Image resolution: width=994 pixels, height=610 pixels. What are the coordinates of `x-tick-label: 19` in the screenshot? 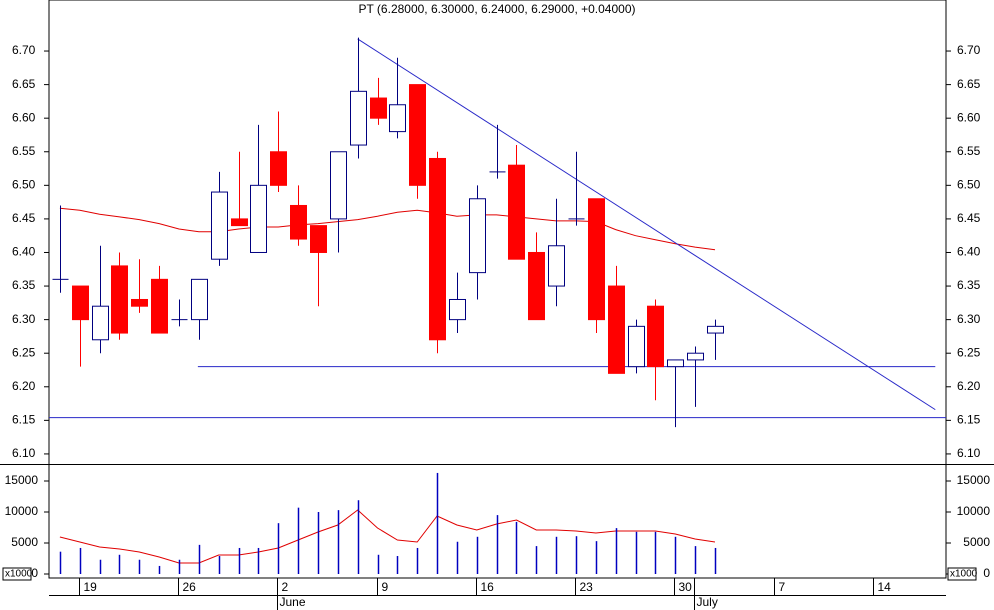 It's located at (91, 587).